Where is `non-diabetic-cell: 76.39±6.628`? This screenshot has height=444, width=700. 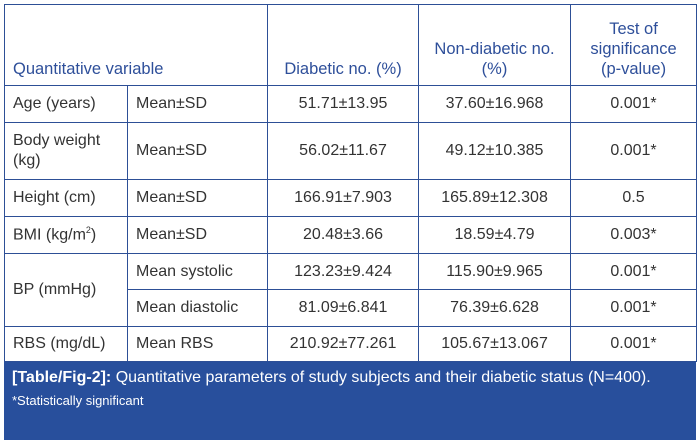
non-diabetic-cell: 76.39±6.628 is located at coordinates (495, 308).